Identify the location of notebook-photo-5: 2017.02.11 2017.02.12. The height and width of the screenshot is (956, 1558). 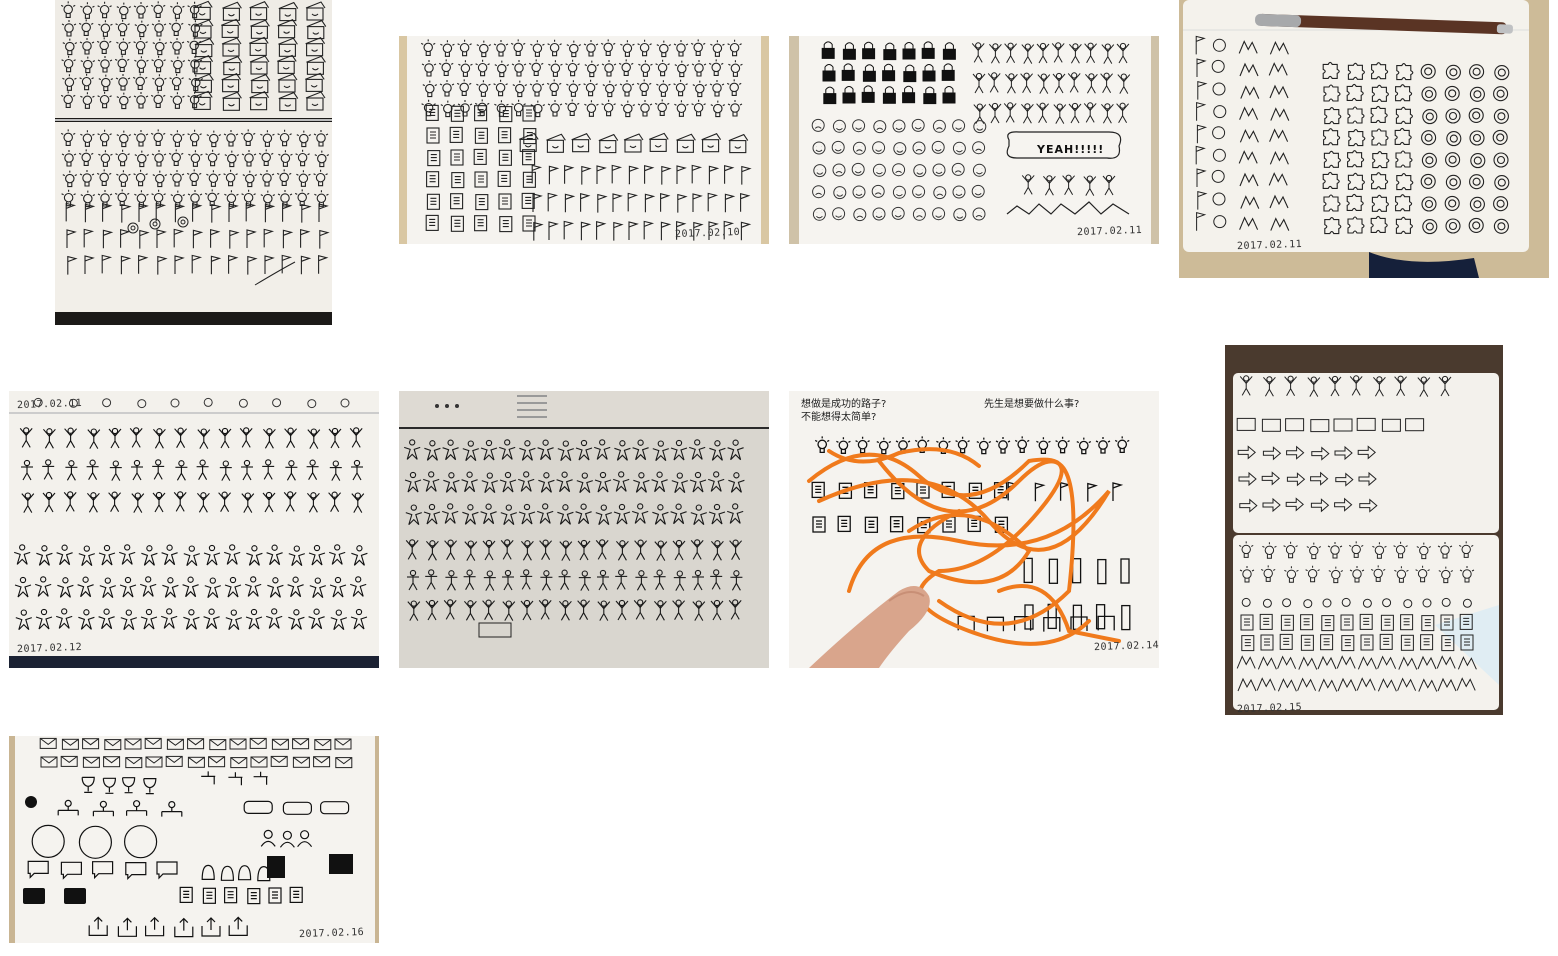
(194, 529).